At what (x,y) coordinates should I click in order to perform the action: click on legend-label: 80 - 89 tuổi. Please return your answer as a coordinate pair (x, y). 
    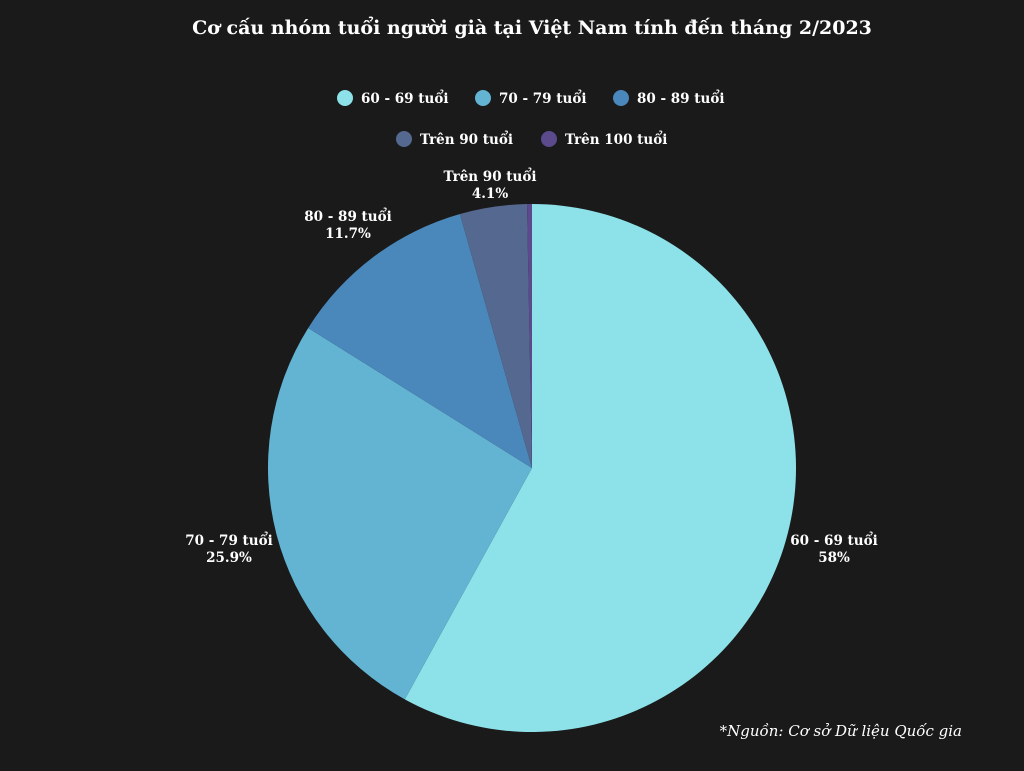
    Looking at the image, I should click on (680, 99).